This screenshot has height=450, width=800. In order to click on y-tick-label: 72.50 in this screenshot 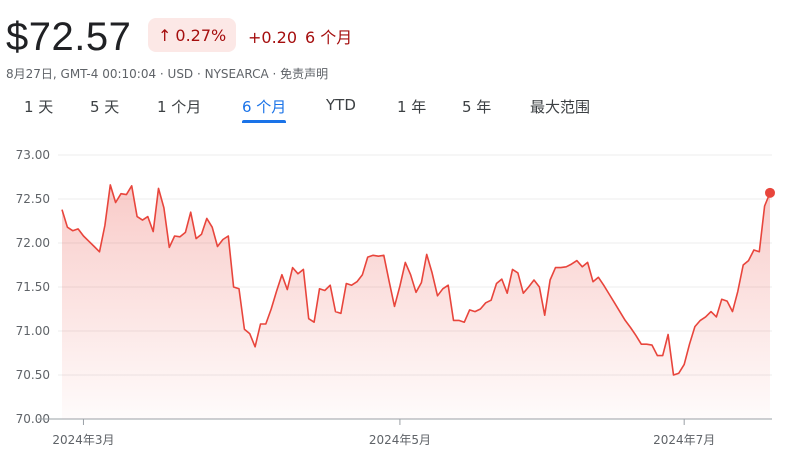, I will do `click(33, 199)`.